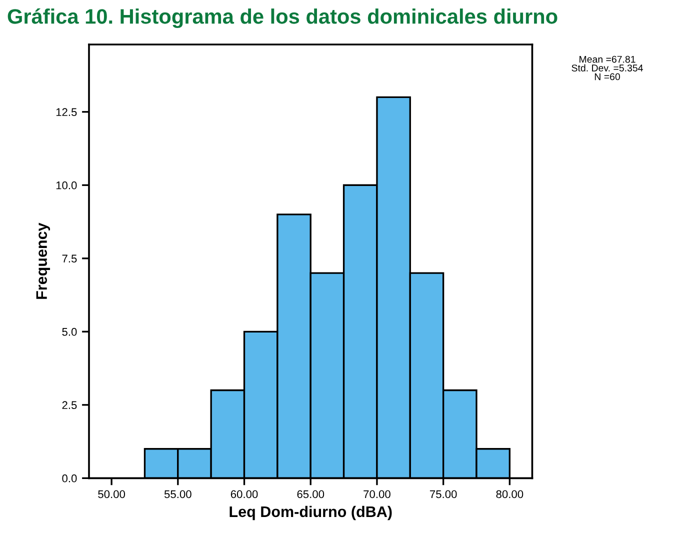 This screenshot has height=556, width=698. Describe the element at coordinates (69, 405) in the screenshot. I see `y-tick-label: 2.5` at that location.